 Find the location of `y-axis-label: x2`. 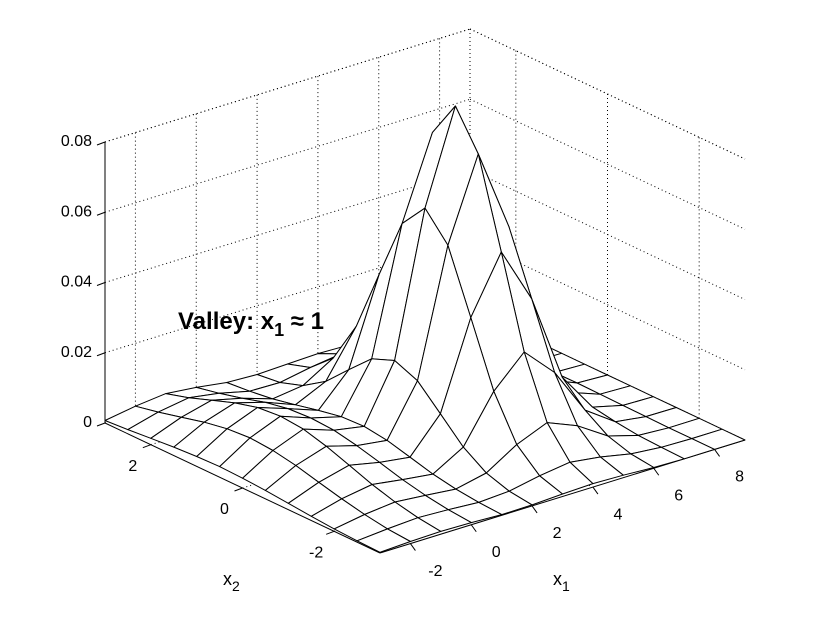

y-axis-label: x2 is located at coordinates (231, 581).